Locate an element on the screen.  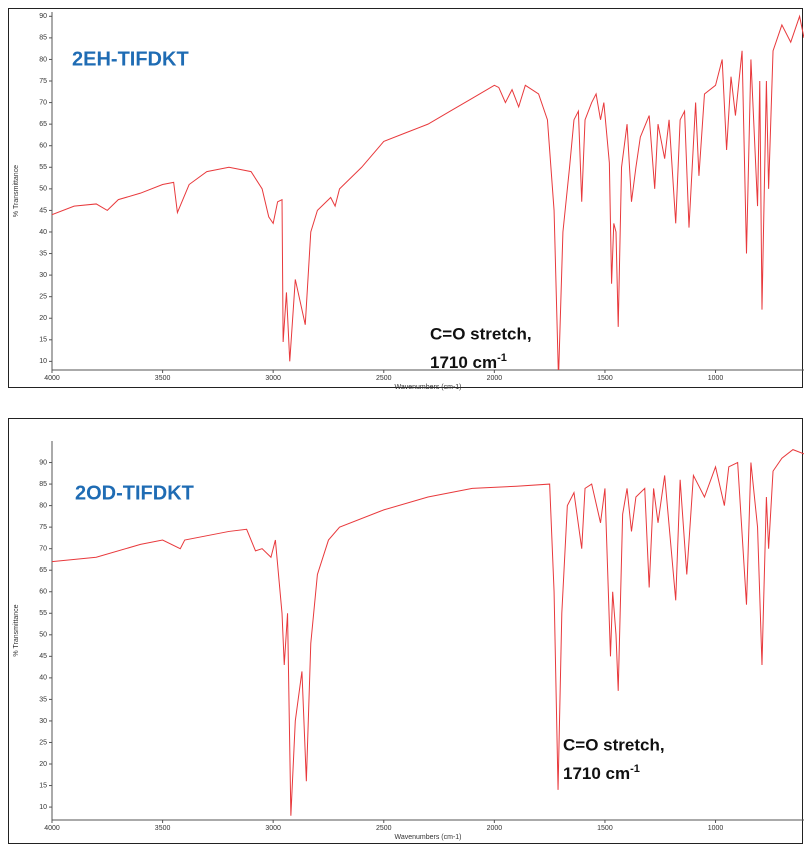
chart-label: 2EH-TIFDKT is located at coordinates (130, 59).